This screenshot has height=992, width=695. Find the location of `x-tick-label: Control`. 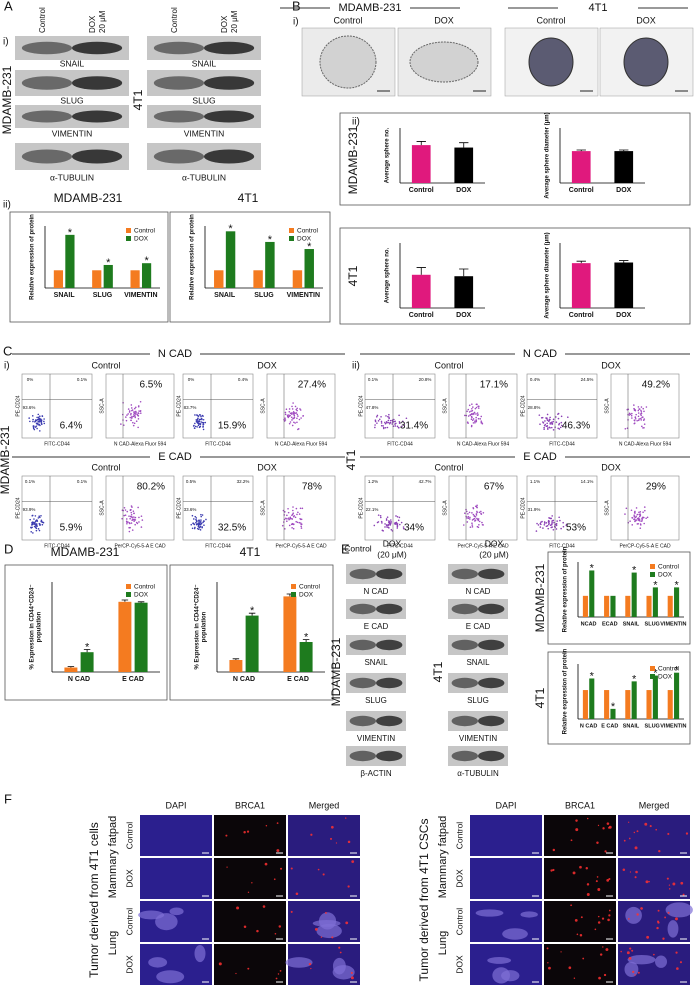

x-tick-label: Control is located at coordinates (421, 190).